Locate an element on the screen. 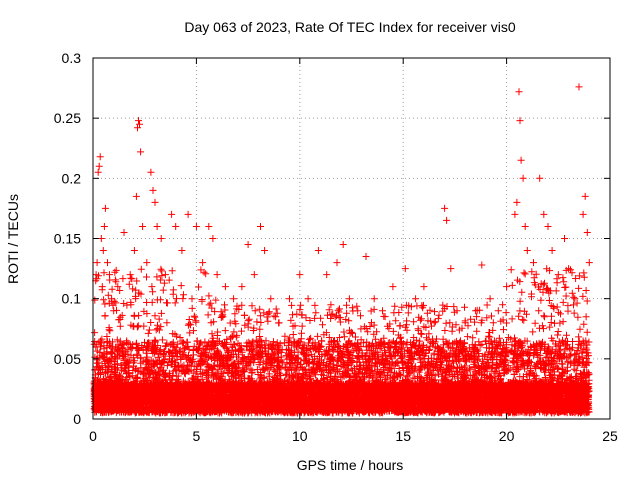 The image size is (640, 480). y-tick-label: 0.3 is located at coordinates (72, 58).